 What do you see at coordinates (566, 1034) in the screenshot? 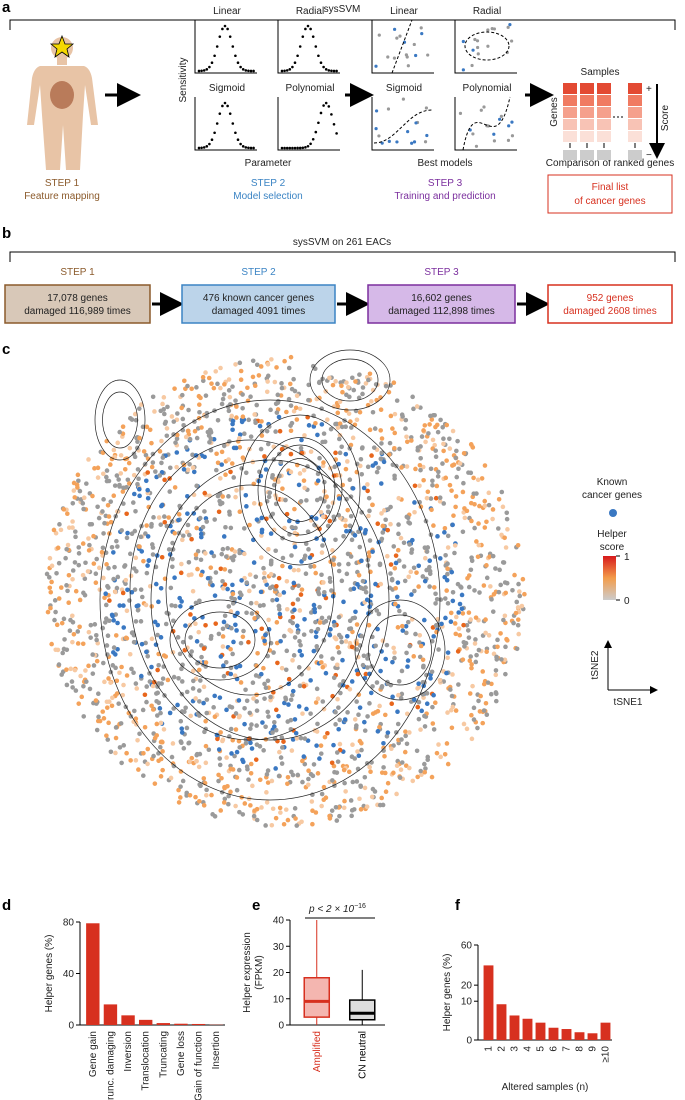
I see `bar` at bounding box center [566, 1034].